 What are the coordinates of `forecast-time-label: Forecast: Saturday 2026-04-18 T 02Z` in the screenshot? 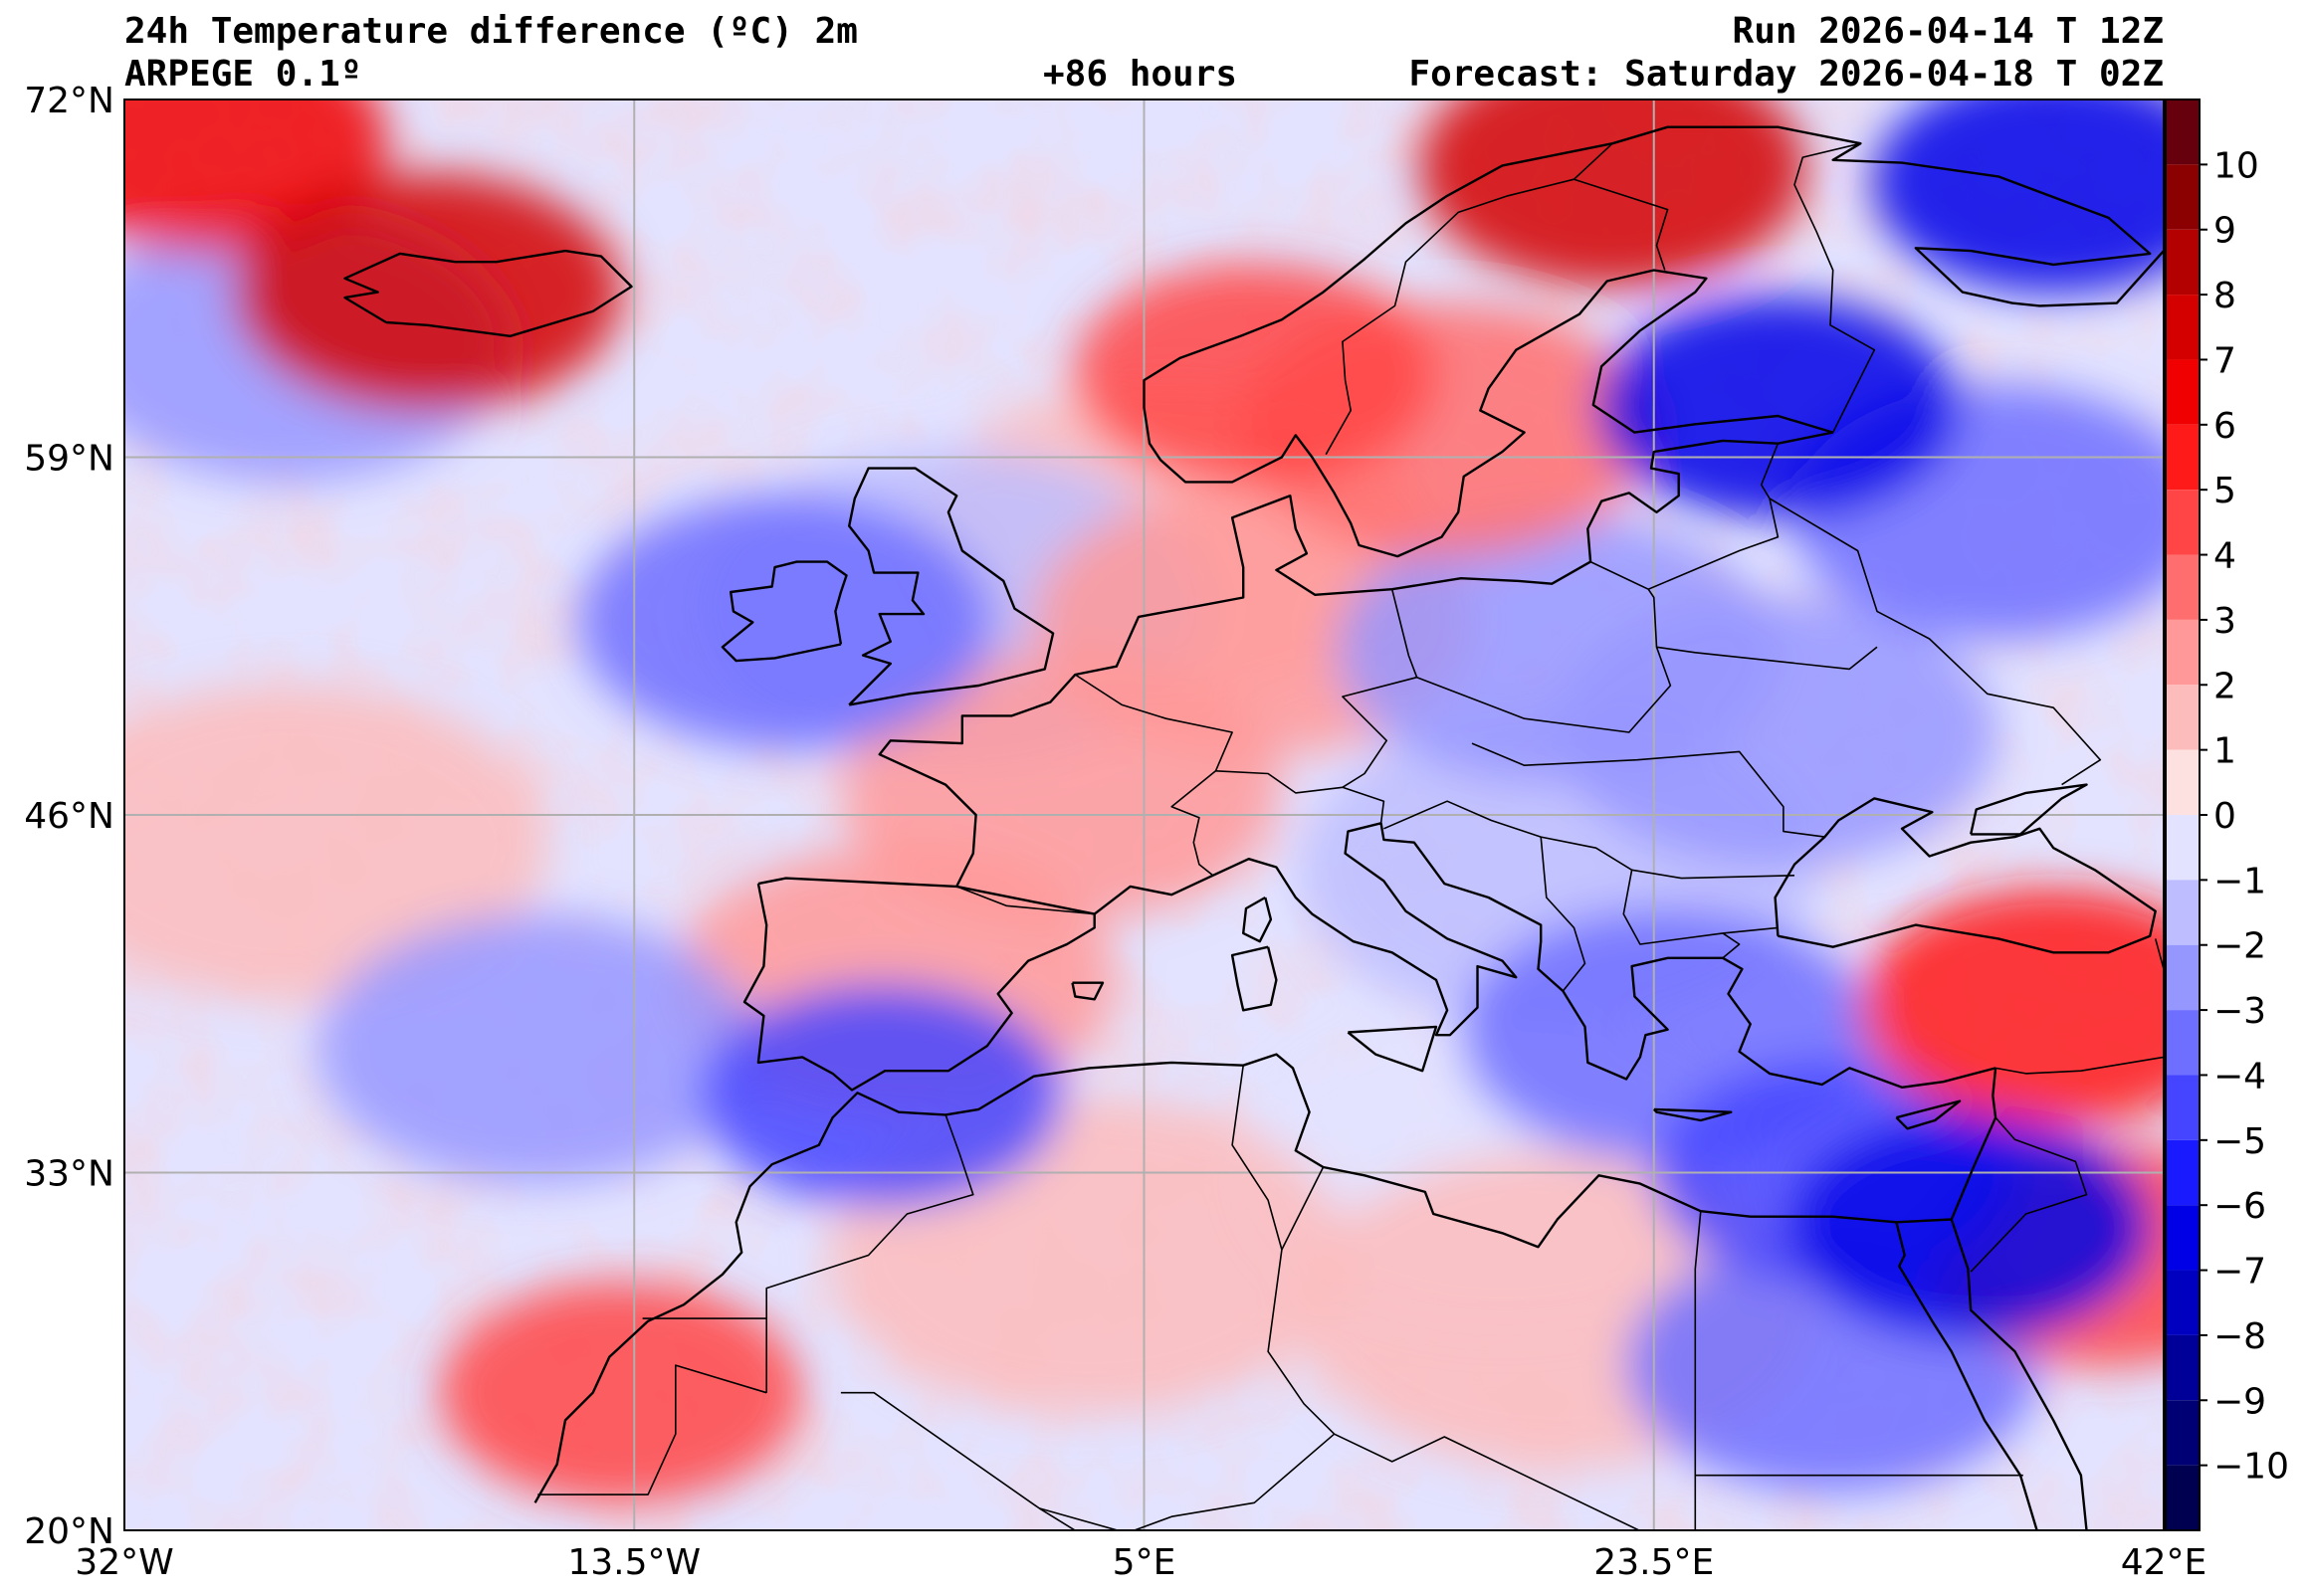 It's located at (1786, 74).